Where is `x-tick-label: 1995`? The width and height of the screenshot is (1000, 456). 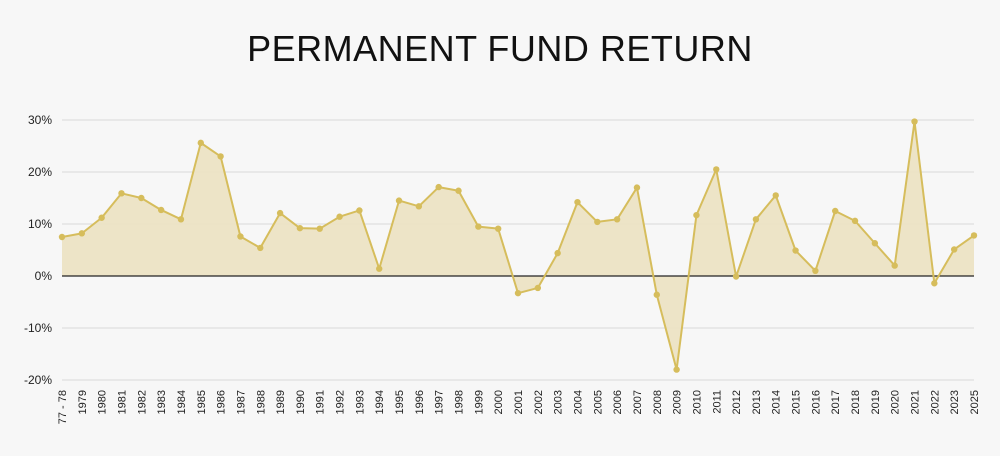 x-tick-label: 1995 is located at coordinates (400, 402).